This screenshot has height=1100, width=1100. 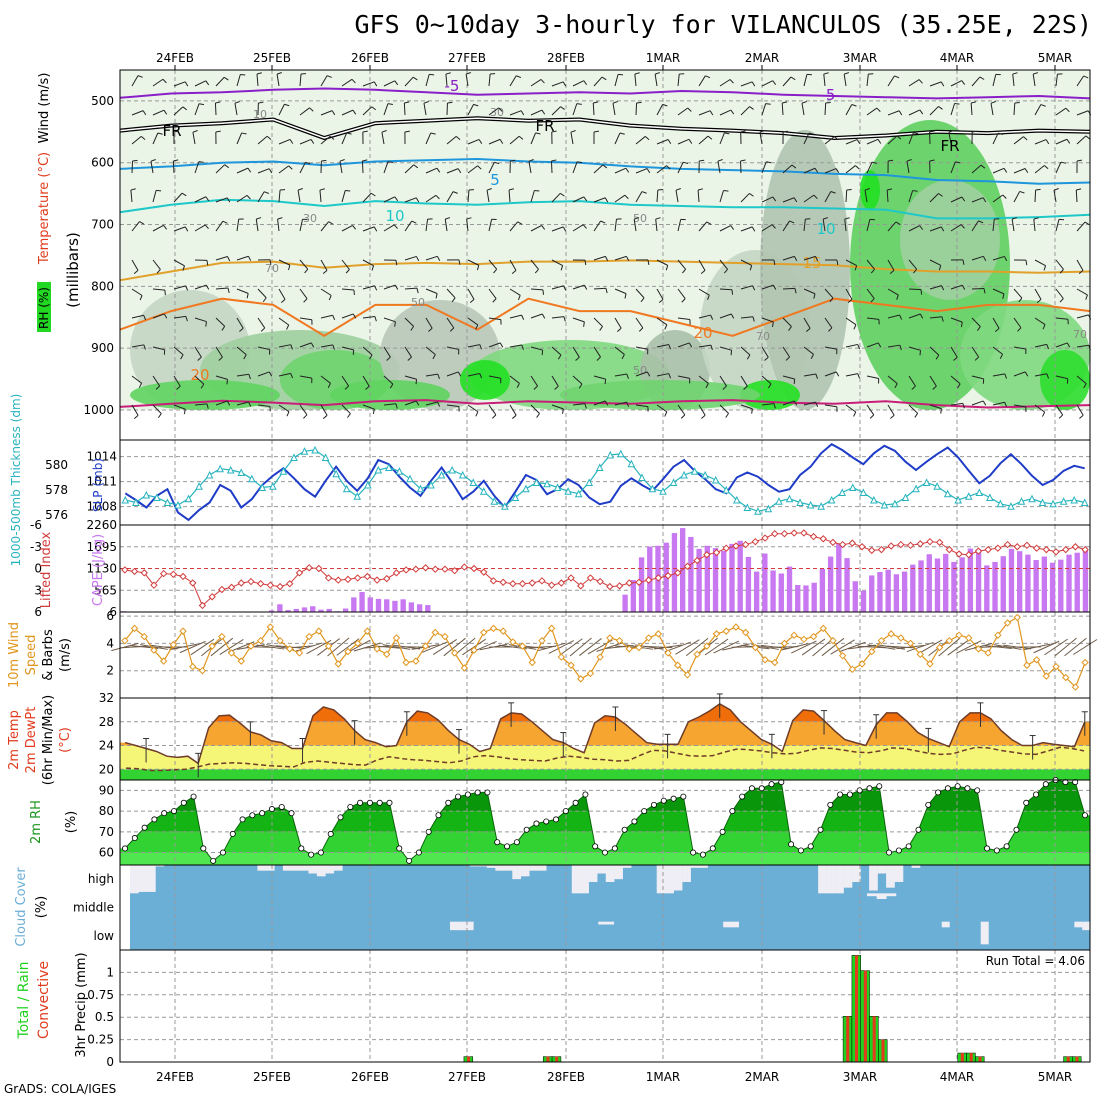 What do you see at coordinates (110, 972) in the screenshot?
I see `precip-tick-label: 1` at bounding box center [110, 972].